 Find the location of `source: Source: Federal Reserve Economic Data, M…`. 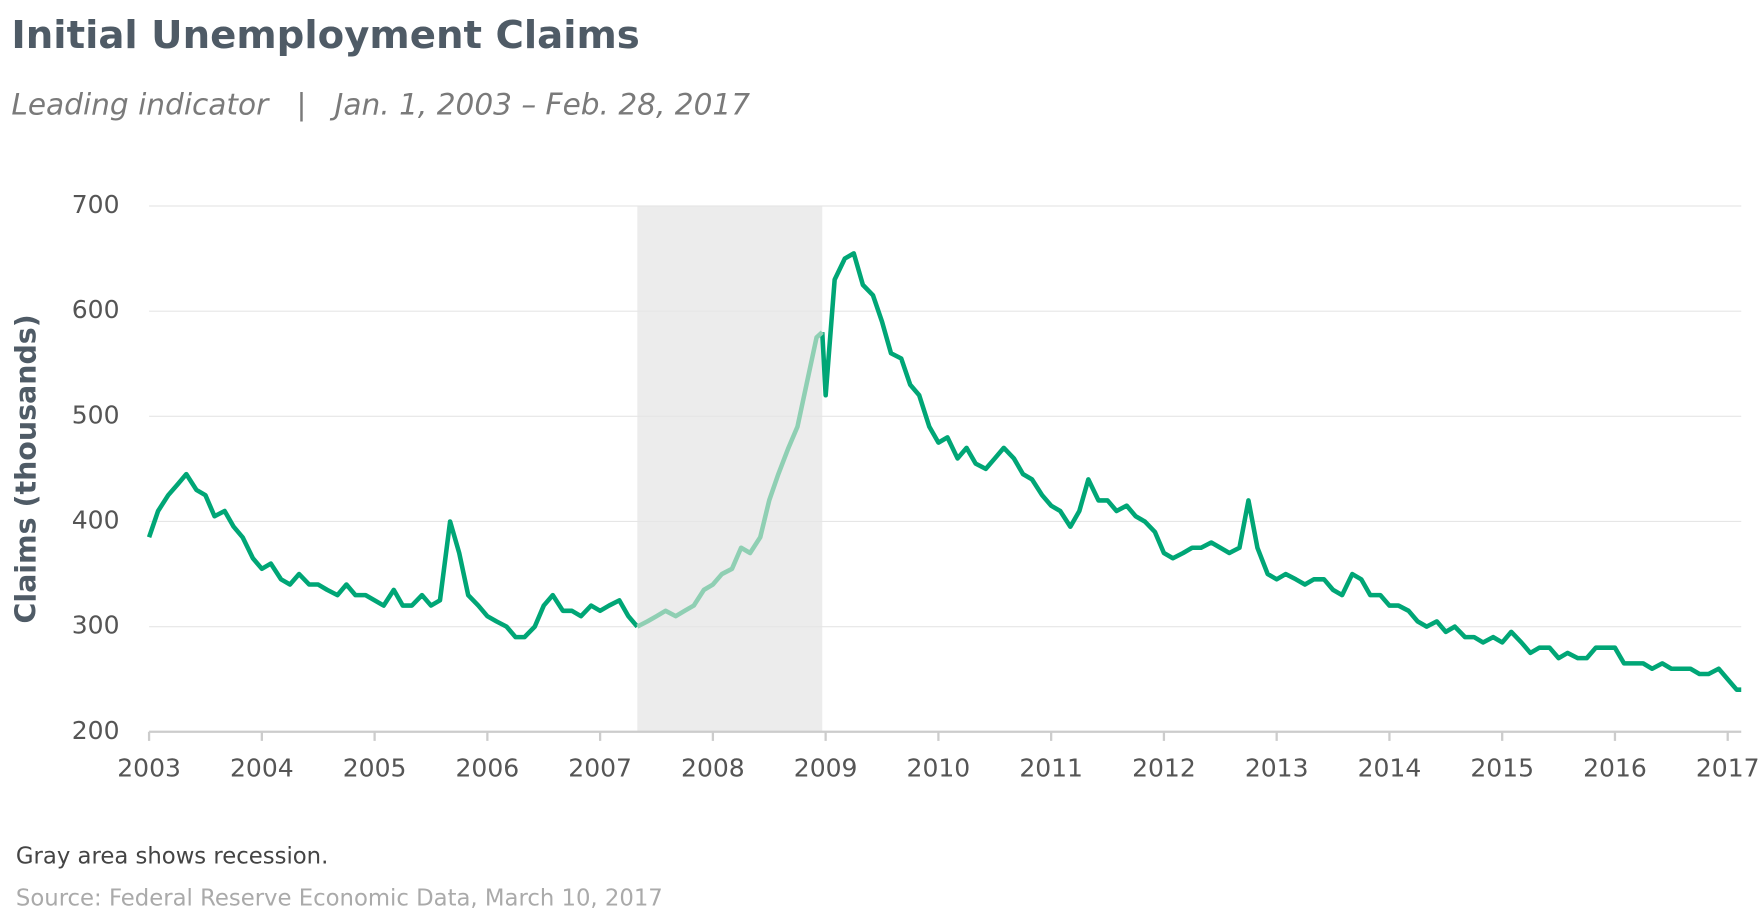

source: Source: Federal Reserve Economic Data, M… is located at coordinates (339, 899).